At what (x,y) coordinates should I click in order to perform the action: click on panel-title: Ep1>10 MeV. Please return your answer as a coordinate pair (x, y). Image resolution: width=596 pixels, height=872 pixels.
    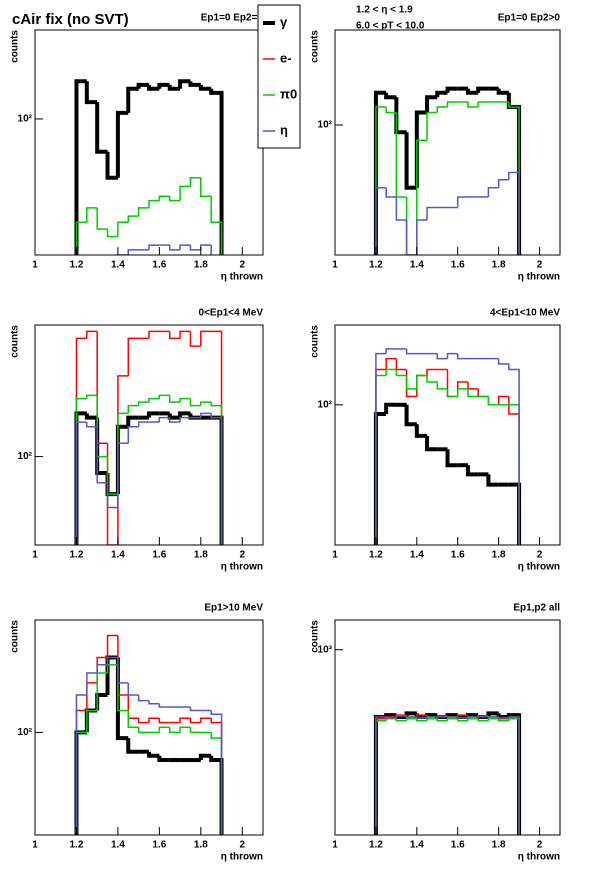
    Looking at the image, I should click on (233, 608).